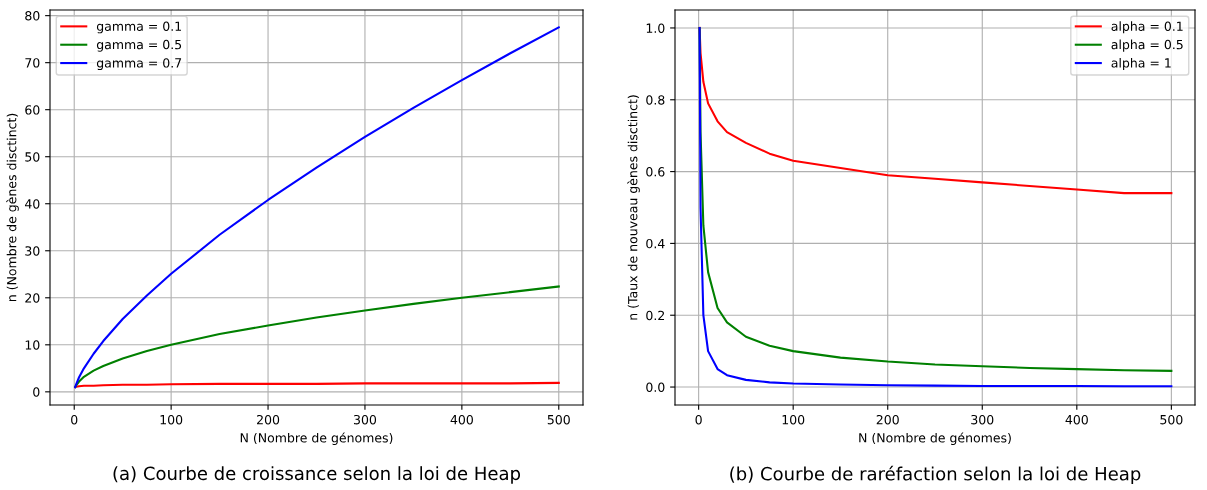  Describe the element at coordinates (32, 110) in the screenshot. I see `y-tick-label: 60` at that location.